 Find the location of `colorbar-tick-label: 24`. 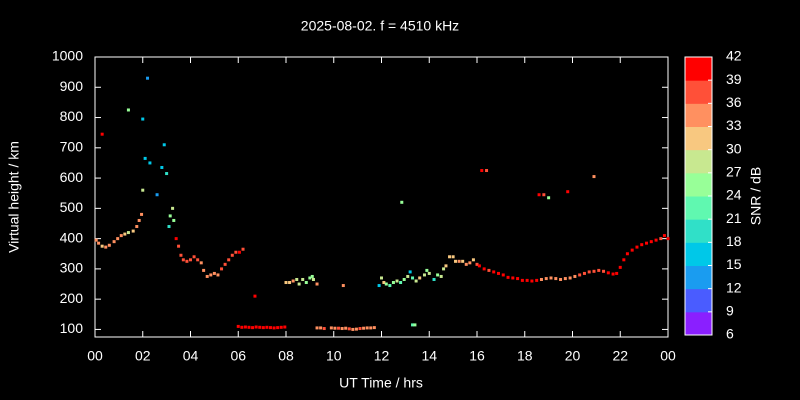

colorbar-tick-label: 24 is located at coordinates (734, 195).